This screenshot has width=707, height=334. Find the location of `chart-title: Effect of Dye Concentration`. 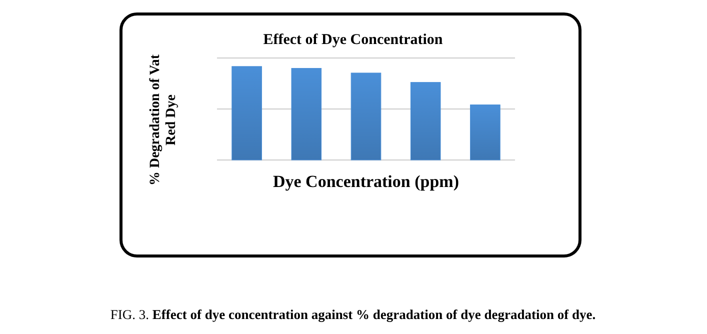

chart-title: Effect of Dye Concentration is located at coordinates (353, 40).